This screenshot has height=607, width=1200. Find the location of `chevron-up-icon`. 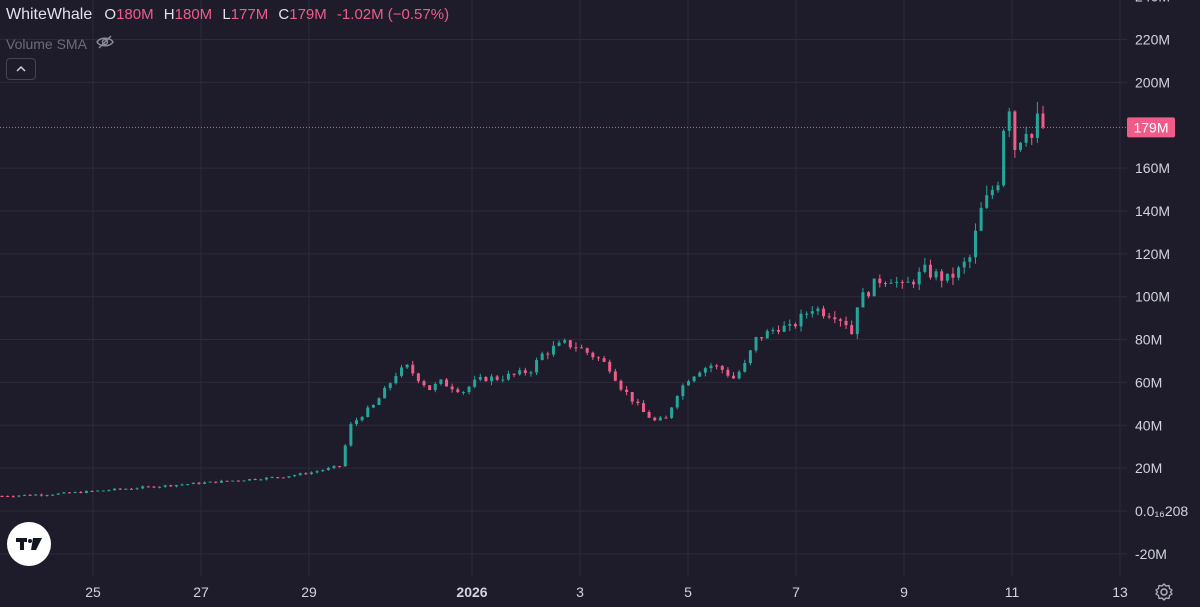

chevron-up-icon is located at coordinates (21, 68).